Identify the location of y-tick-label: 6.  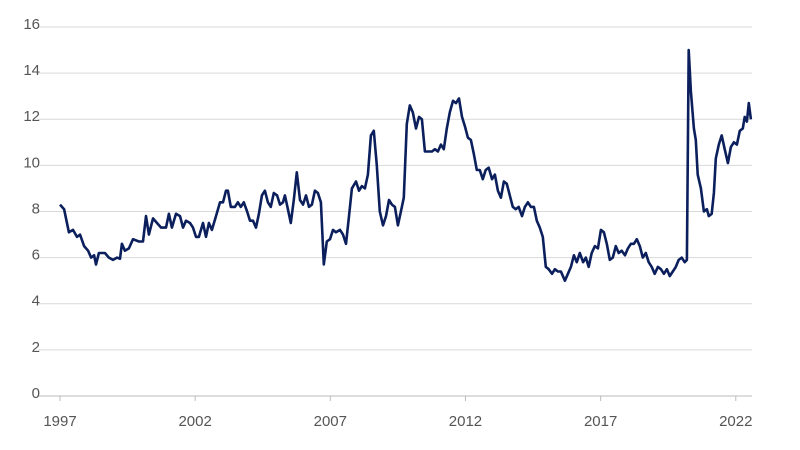
(36, 255).